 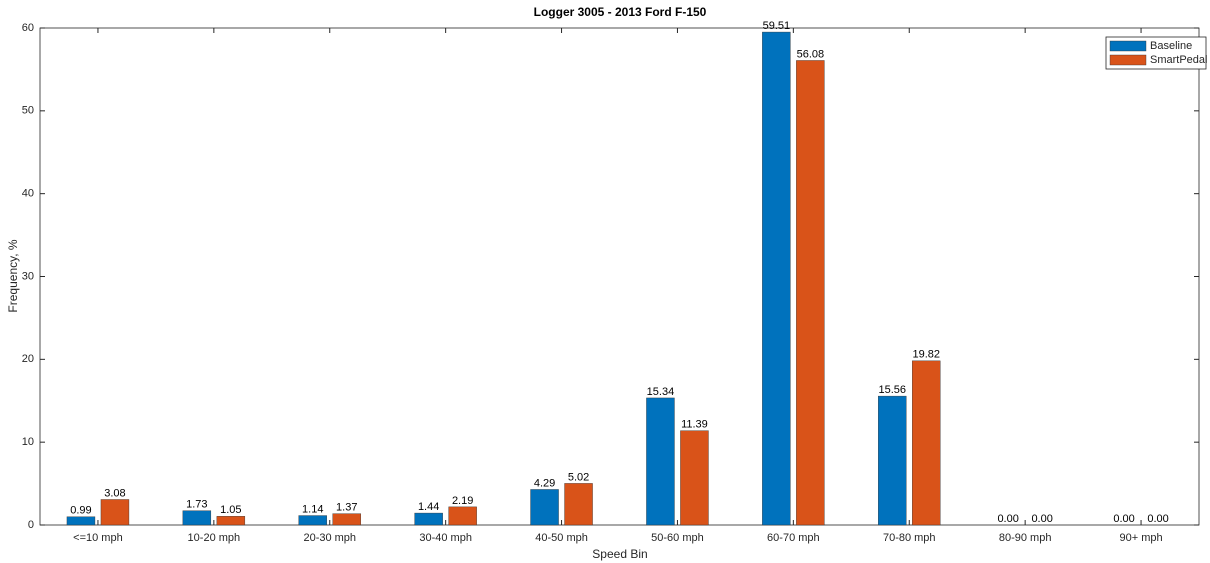 I want to click on value-label: 11.39, so click(x=694, y=425).